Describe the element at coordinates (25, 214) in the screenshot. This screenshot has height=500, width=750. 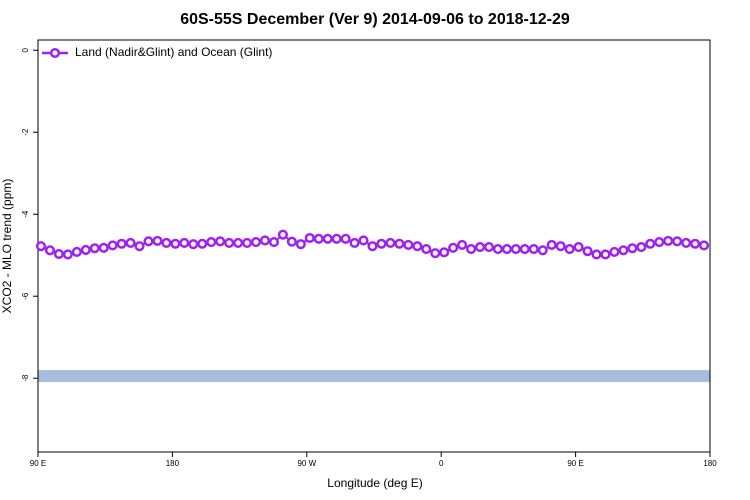
I see `y-tick-label: -4` at that location.